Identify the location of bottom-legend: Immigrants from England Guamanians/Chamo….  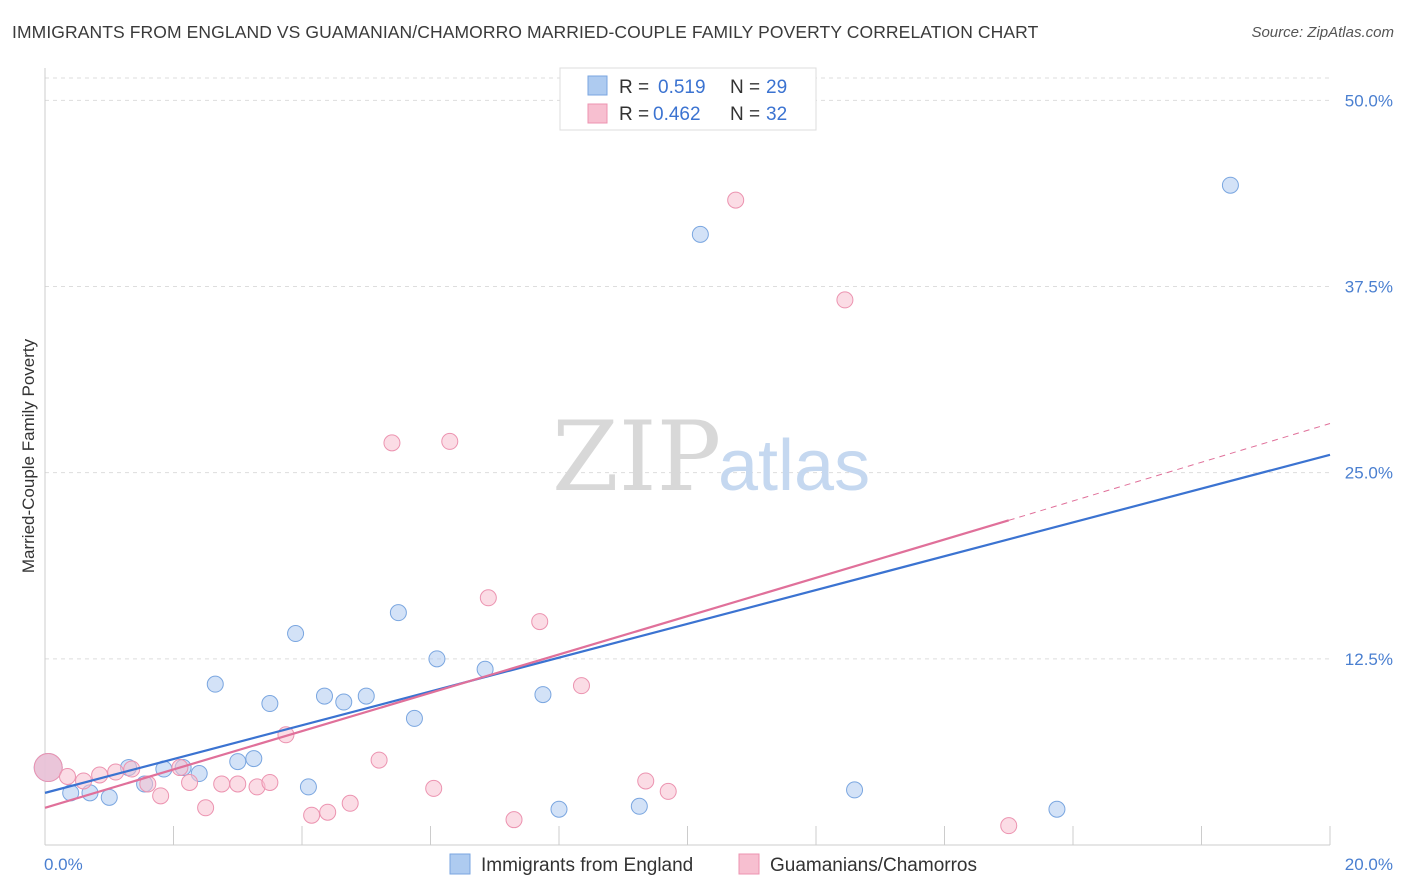
(713, 864).